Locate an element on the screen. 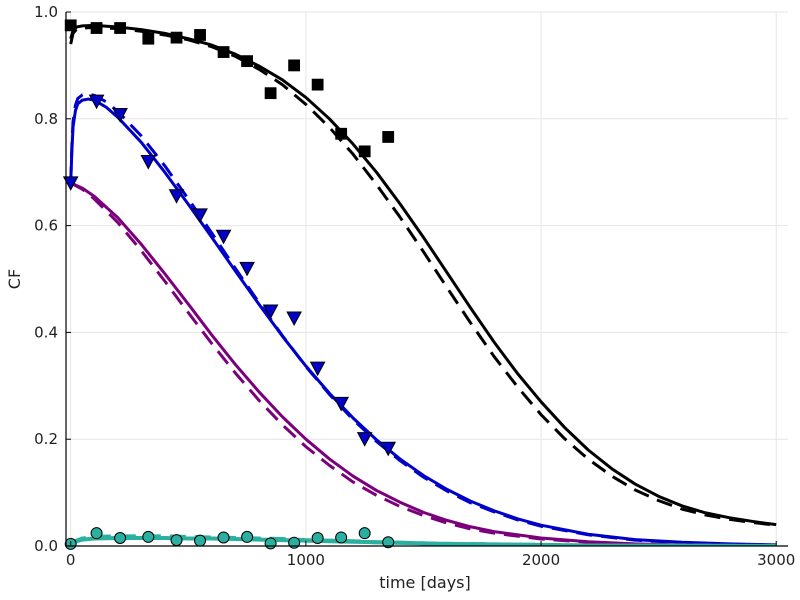 Image resolution: width=800 pixels, height=600 pixels. y-tick-label: 0.2 is located at coordinates (46, 439).